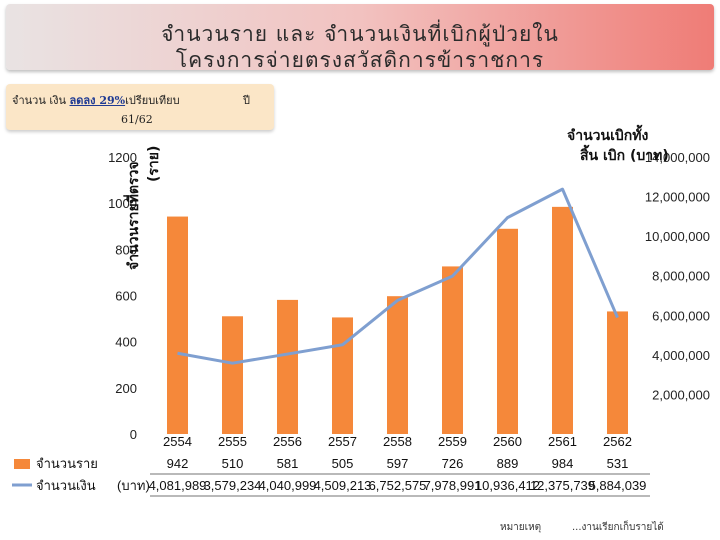 The height and width of the screenshot is (540, 720). I want to click on amount-value-2560: 10,936,412, so click(507, 485).